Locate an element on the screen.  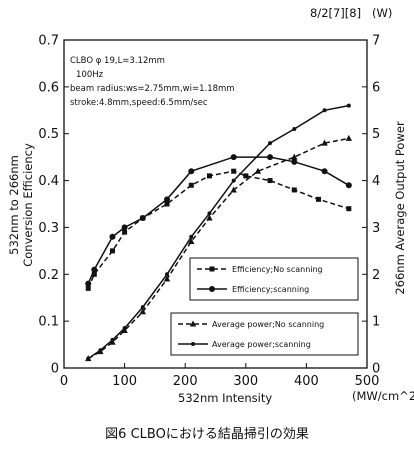
y-right-tick-label: 5 is located at coordinates (376, 134).